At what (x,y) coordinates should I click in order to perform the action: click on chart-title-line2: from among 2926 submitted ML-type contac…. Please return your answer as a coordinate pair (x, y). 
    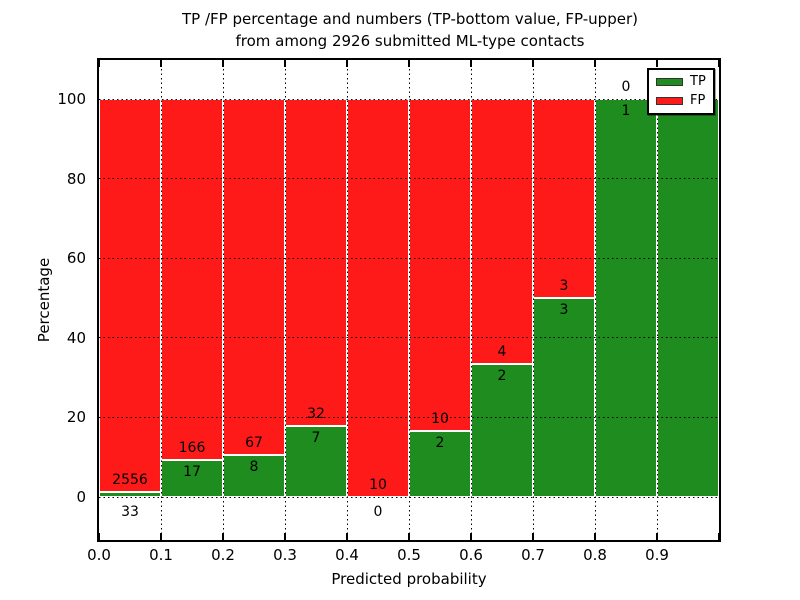
    Looking at the image, I should click on (410, 41).